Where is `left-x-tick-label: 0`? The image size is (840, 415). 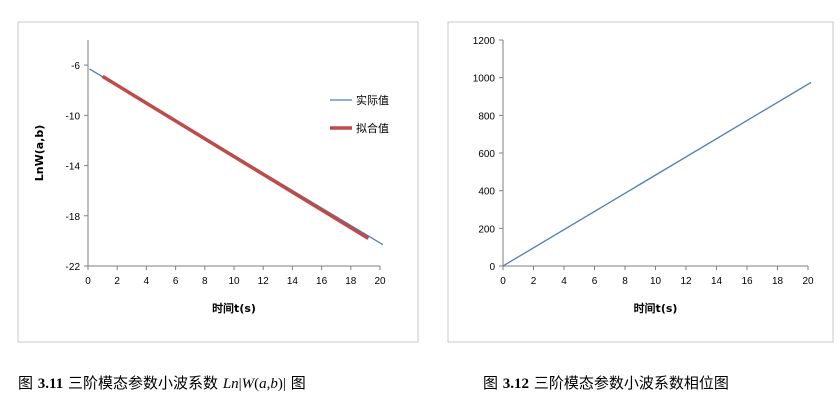 left-x-tick-label: 0 is located at coordinates (88, 281).